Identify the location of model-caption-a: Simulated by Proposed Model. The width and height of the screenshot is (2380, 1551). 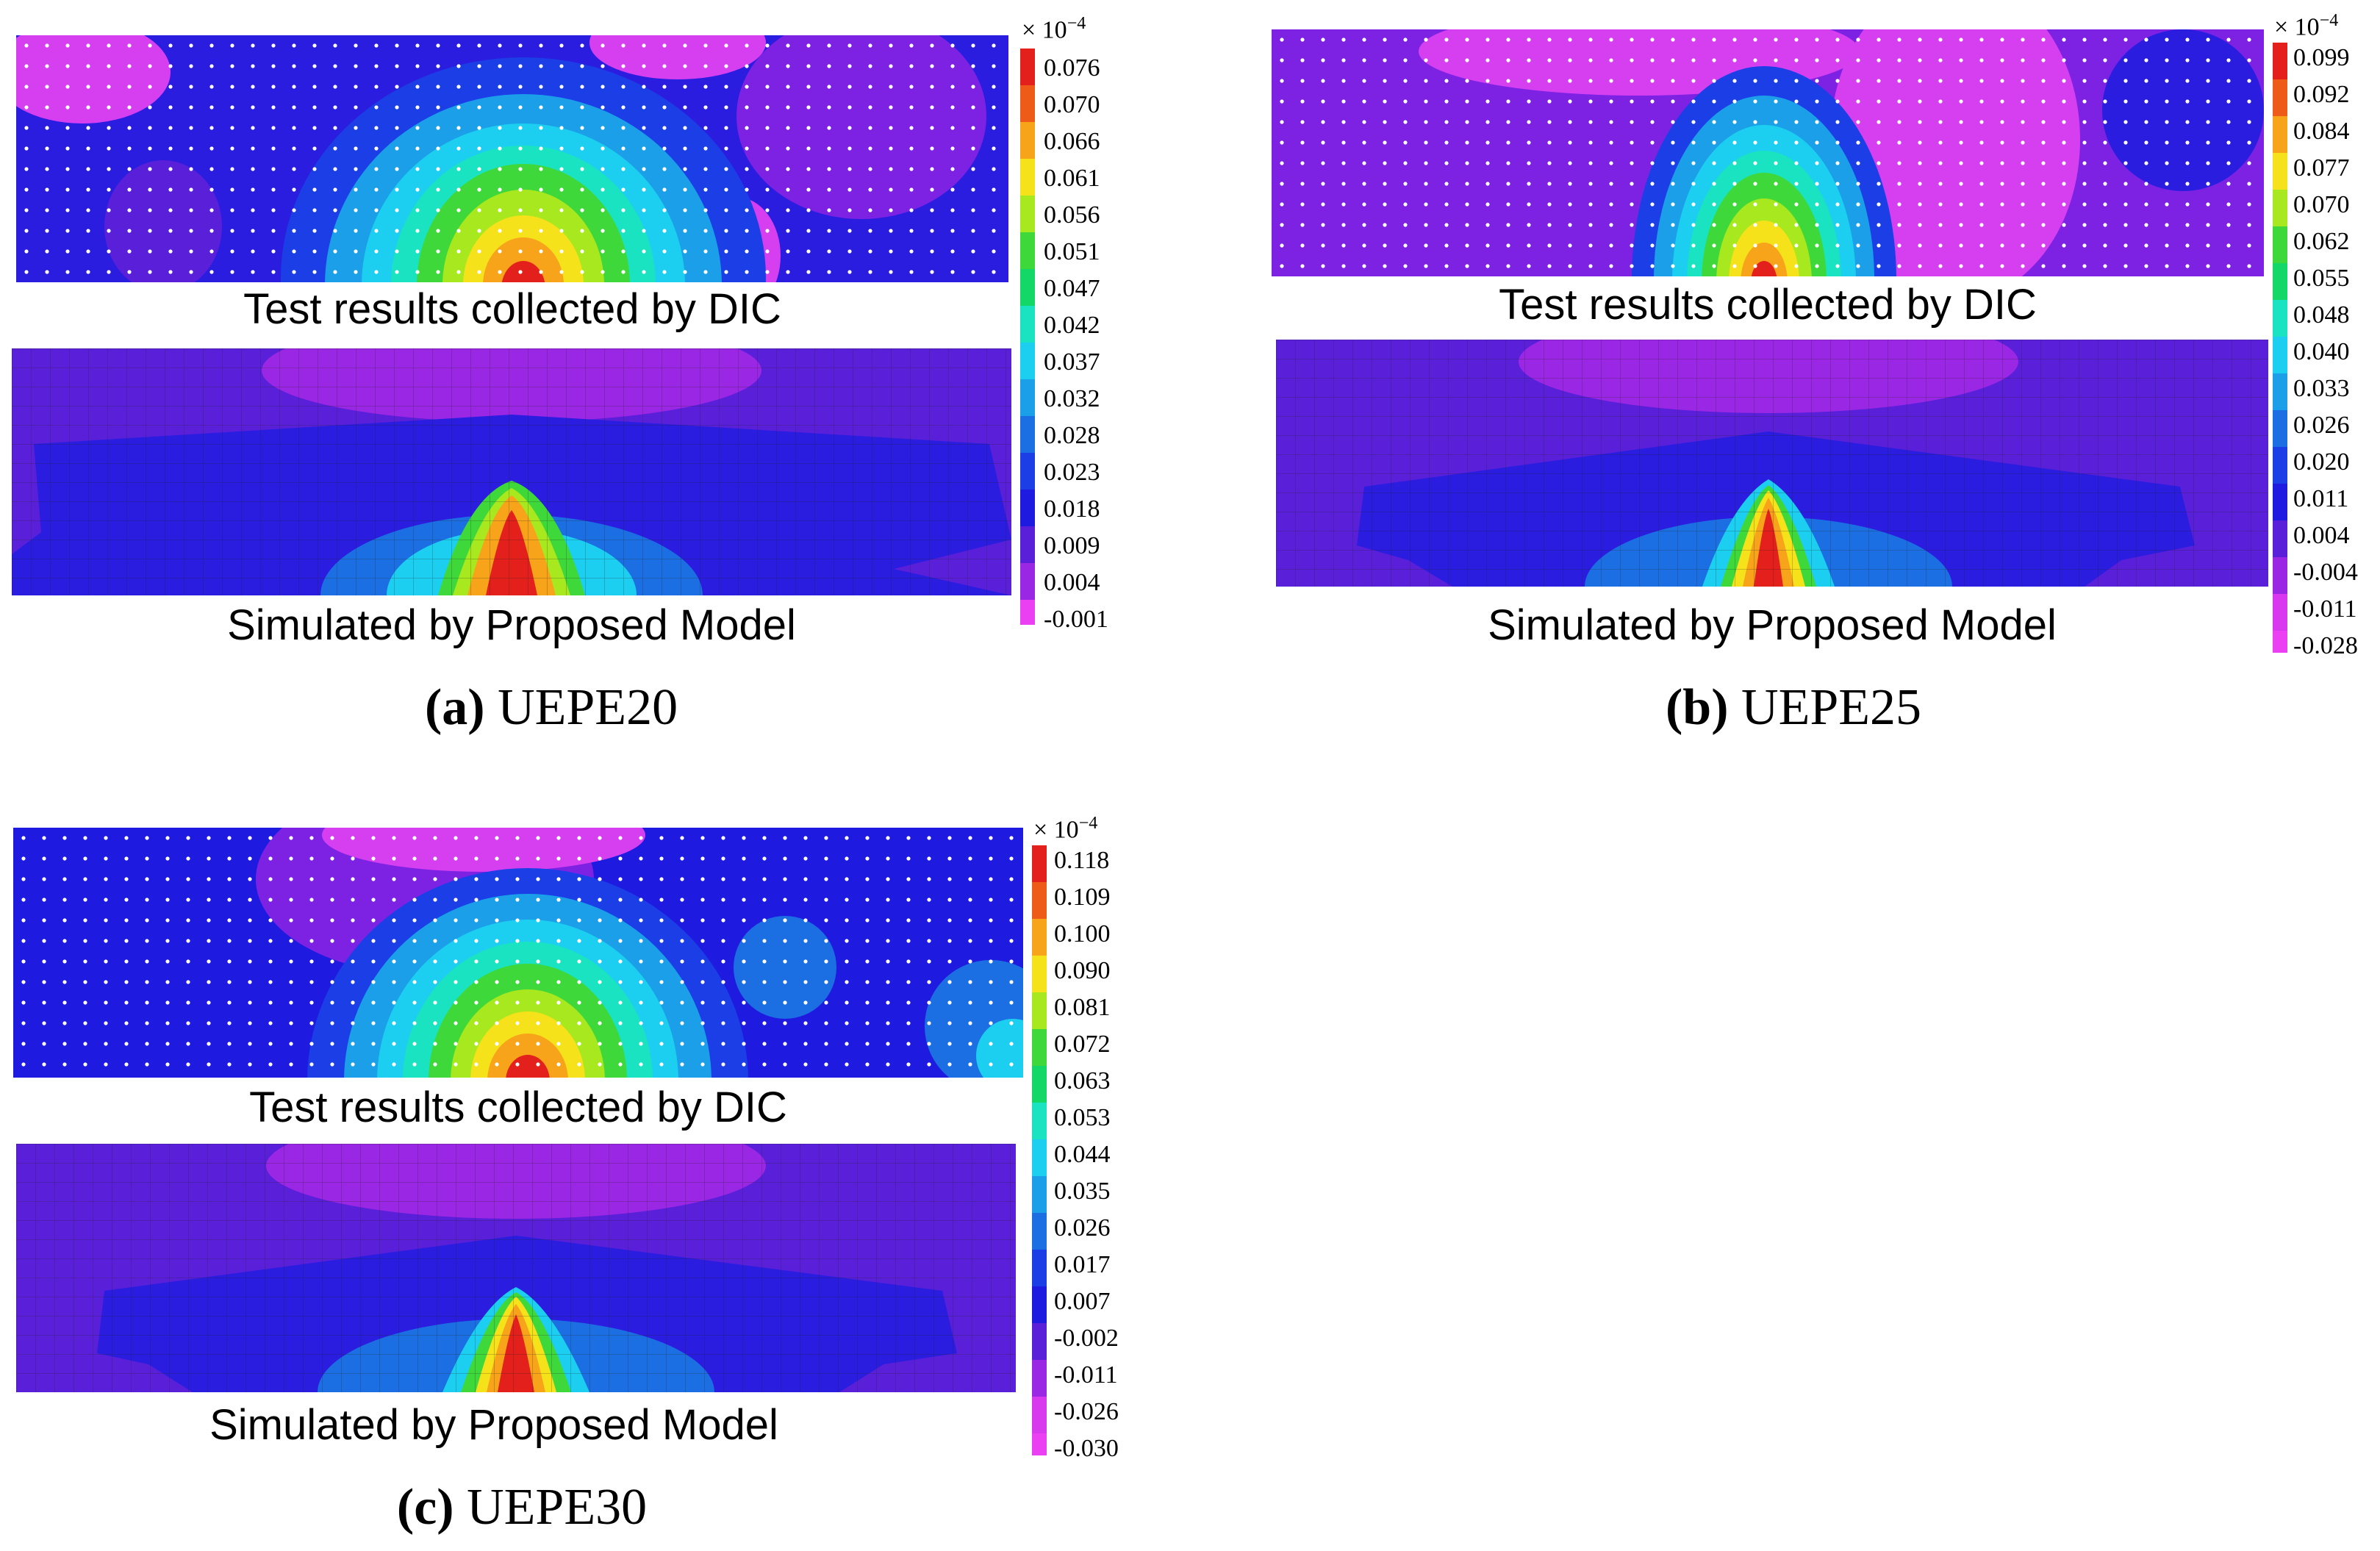
(512, 625).